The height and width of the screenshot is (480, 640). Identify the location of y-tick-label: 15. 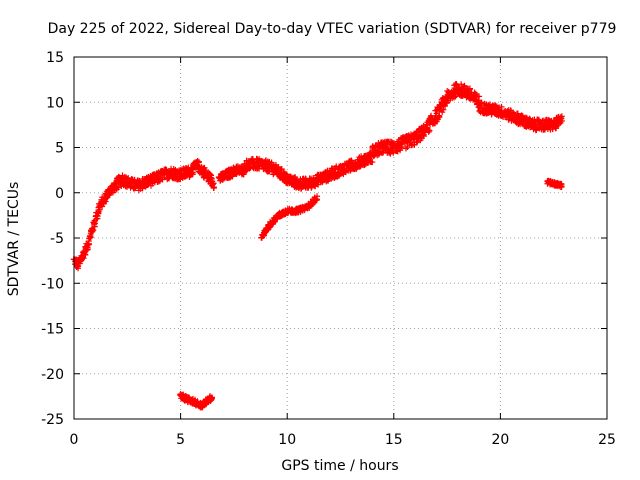
(55, 58).